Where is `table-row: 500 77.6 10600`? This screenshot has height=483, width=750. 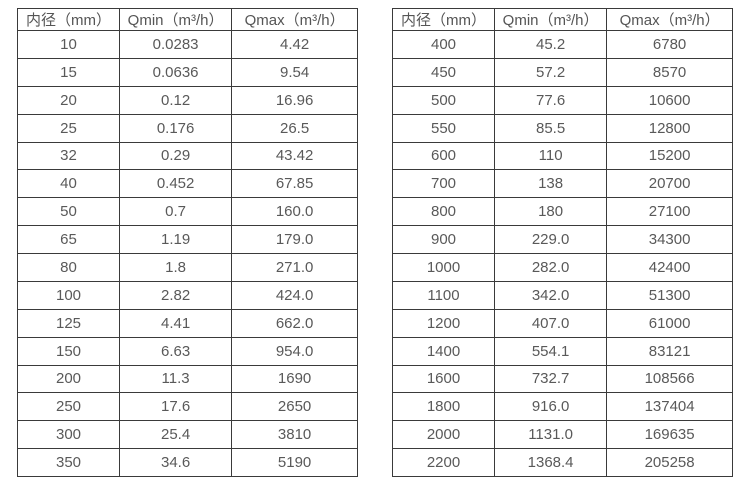
table-row: 500 77.6 10600 is located at coordinates (562, 100).